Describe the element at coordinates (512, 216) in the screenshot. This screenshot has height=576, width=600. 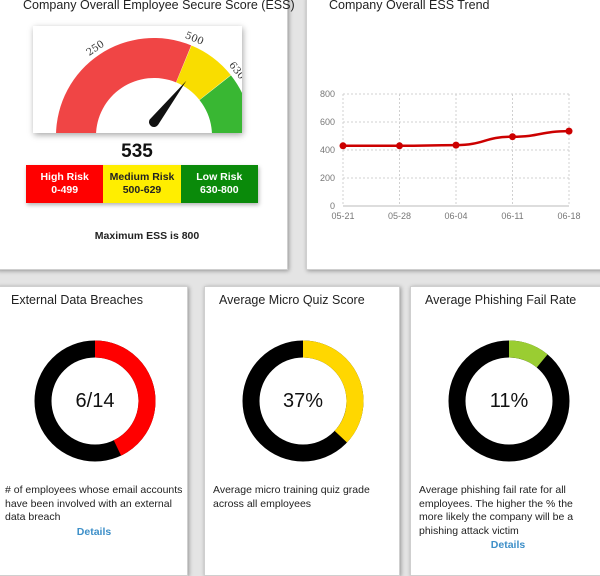
I see `trend-x-tick-3: 06-11` at that location.